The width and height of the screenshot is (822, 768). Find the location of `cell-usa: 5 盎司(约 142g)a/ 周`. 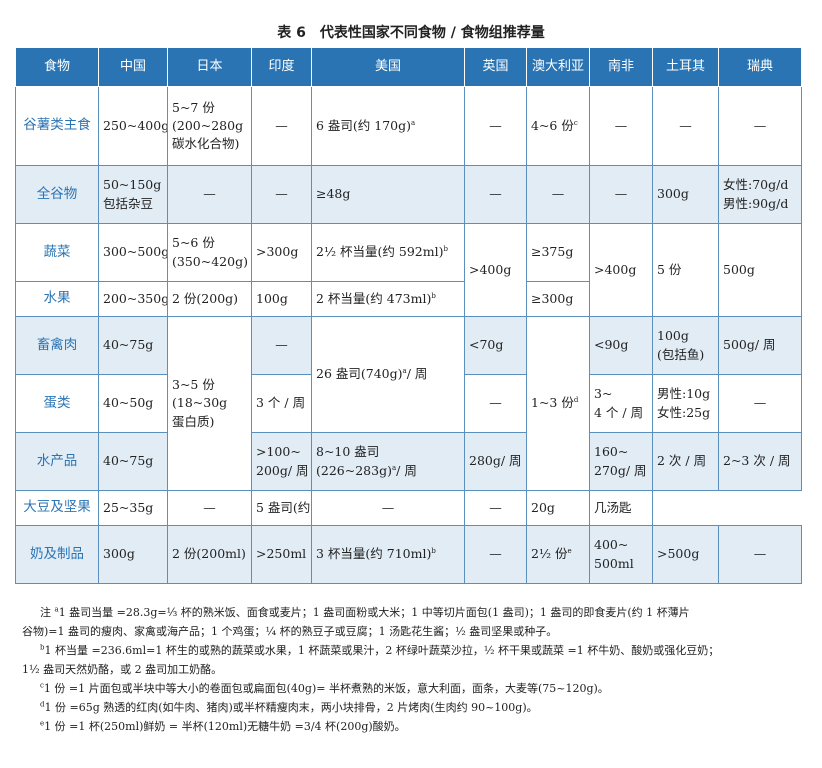

cell-usa: 5 盎司(约 142g)a/ 周 is located at coordinates (281, 508).